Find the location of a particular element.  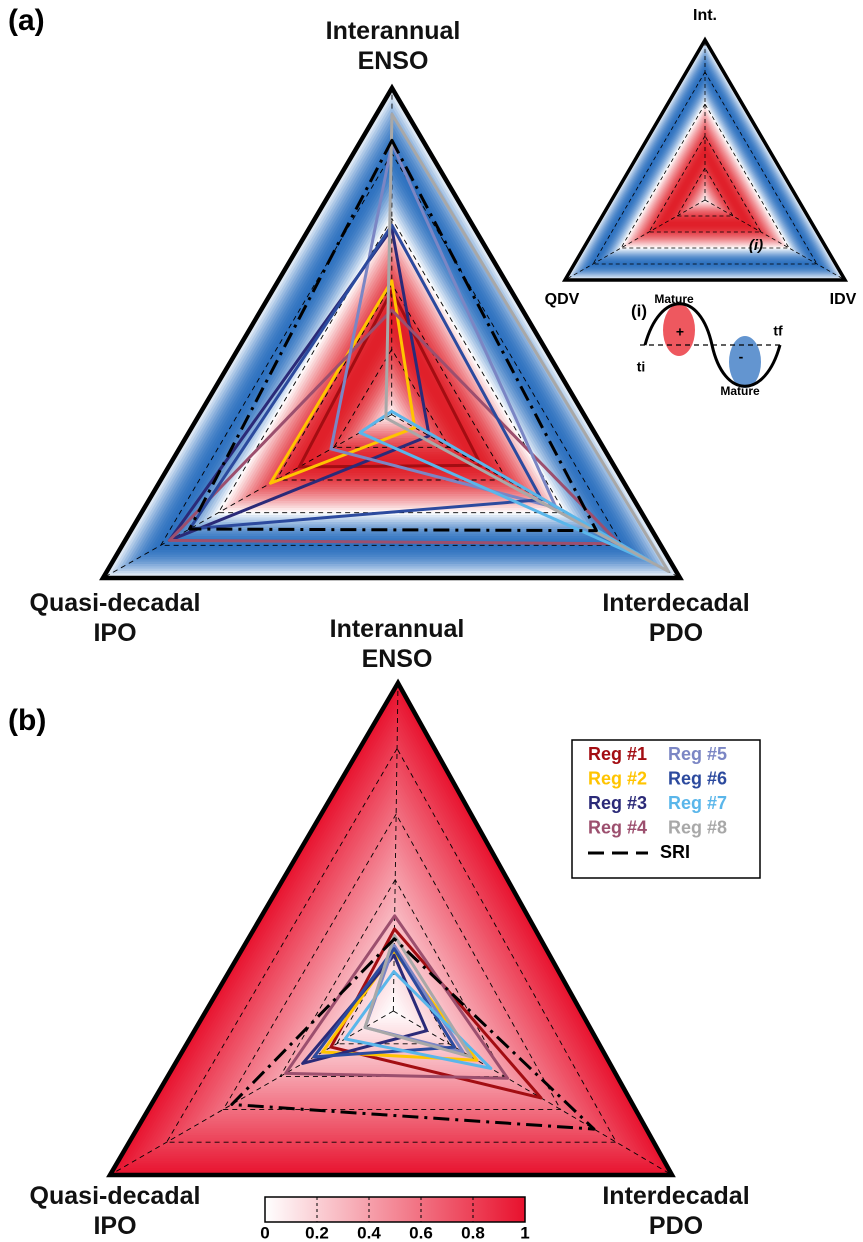

sign-label: - is located at coordinates (741, 357).